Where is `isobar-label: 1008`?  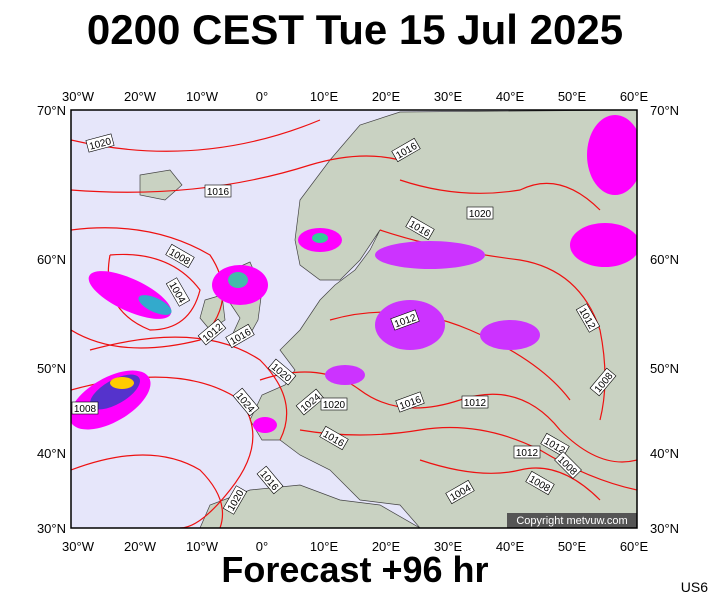 isobar-label: 1008 is located at coordinates (85, 408).